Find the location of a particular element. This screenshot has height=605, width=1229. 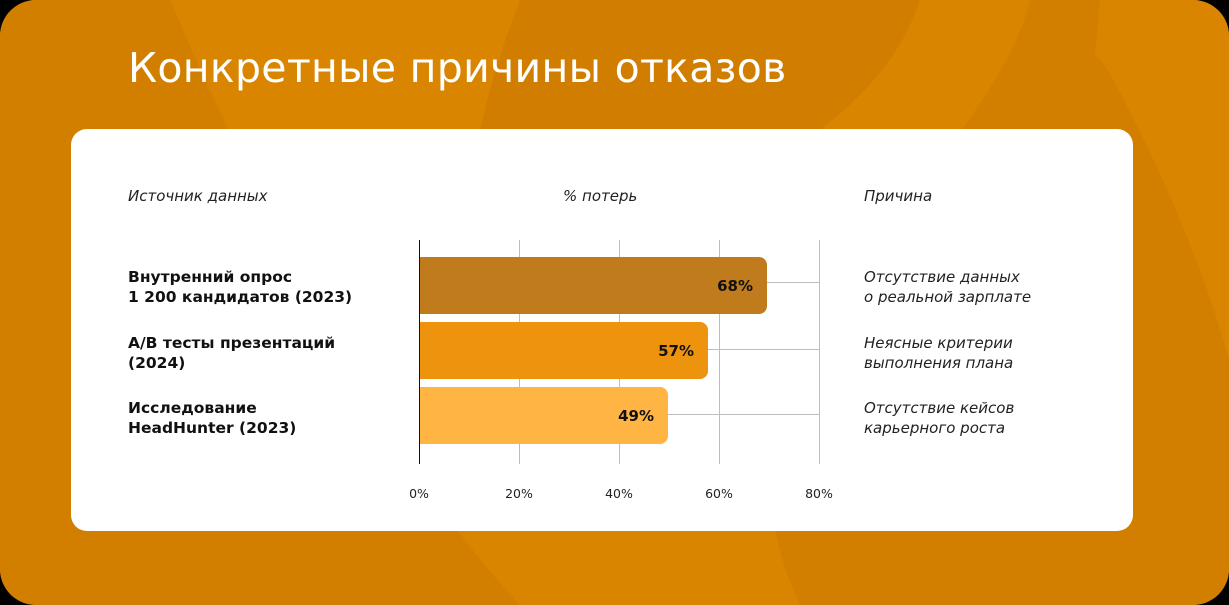

source-label-line: Исследование is located at coordinates (192, 408).